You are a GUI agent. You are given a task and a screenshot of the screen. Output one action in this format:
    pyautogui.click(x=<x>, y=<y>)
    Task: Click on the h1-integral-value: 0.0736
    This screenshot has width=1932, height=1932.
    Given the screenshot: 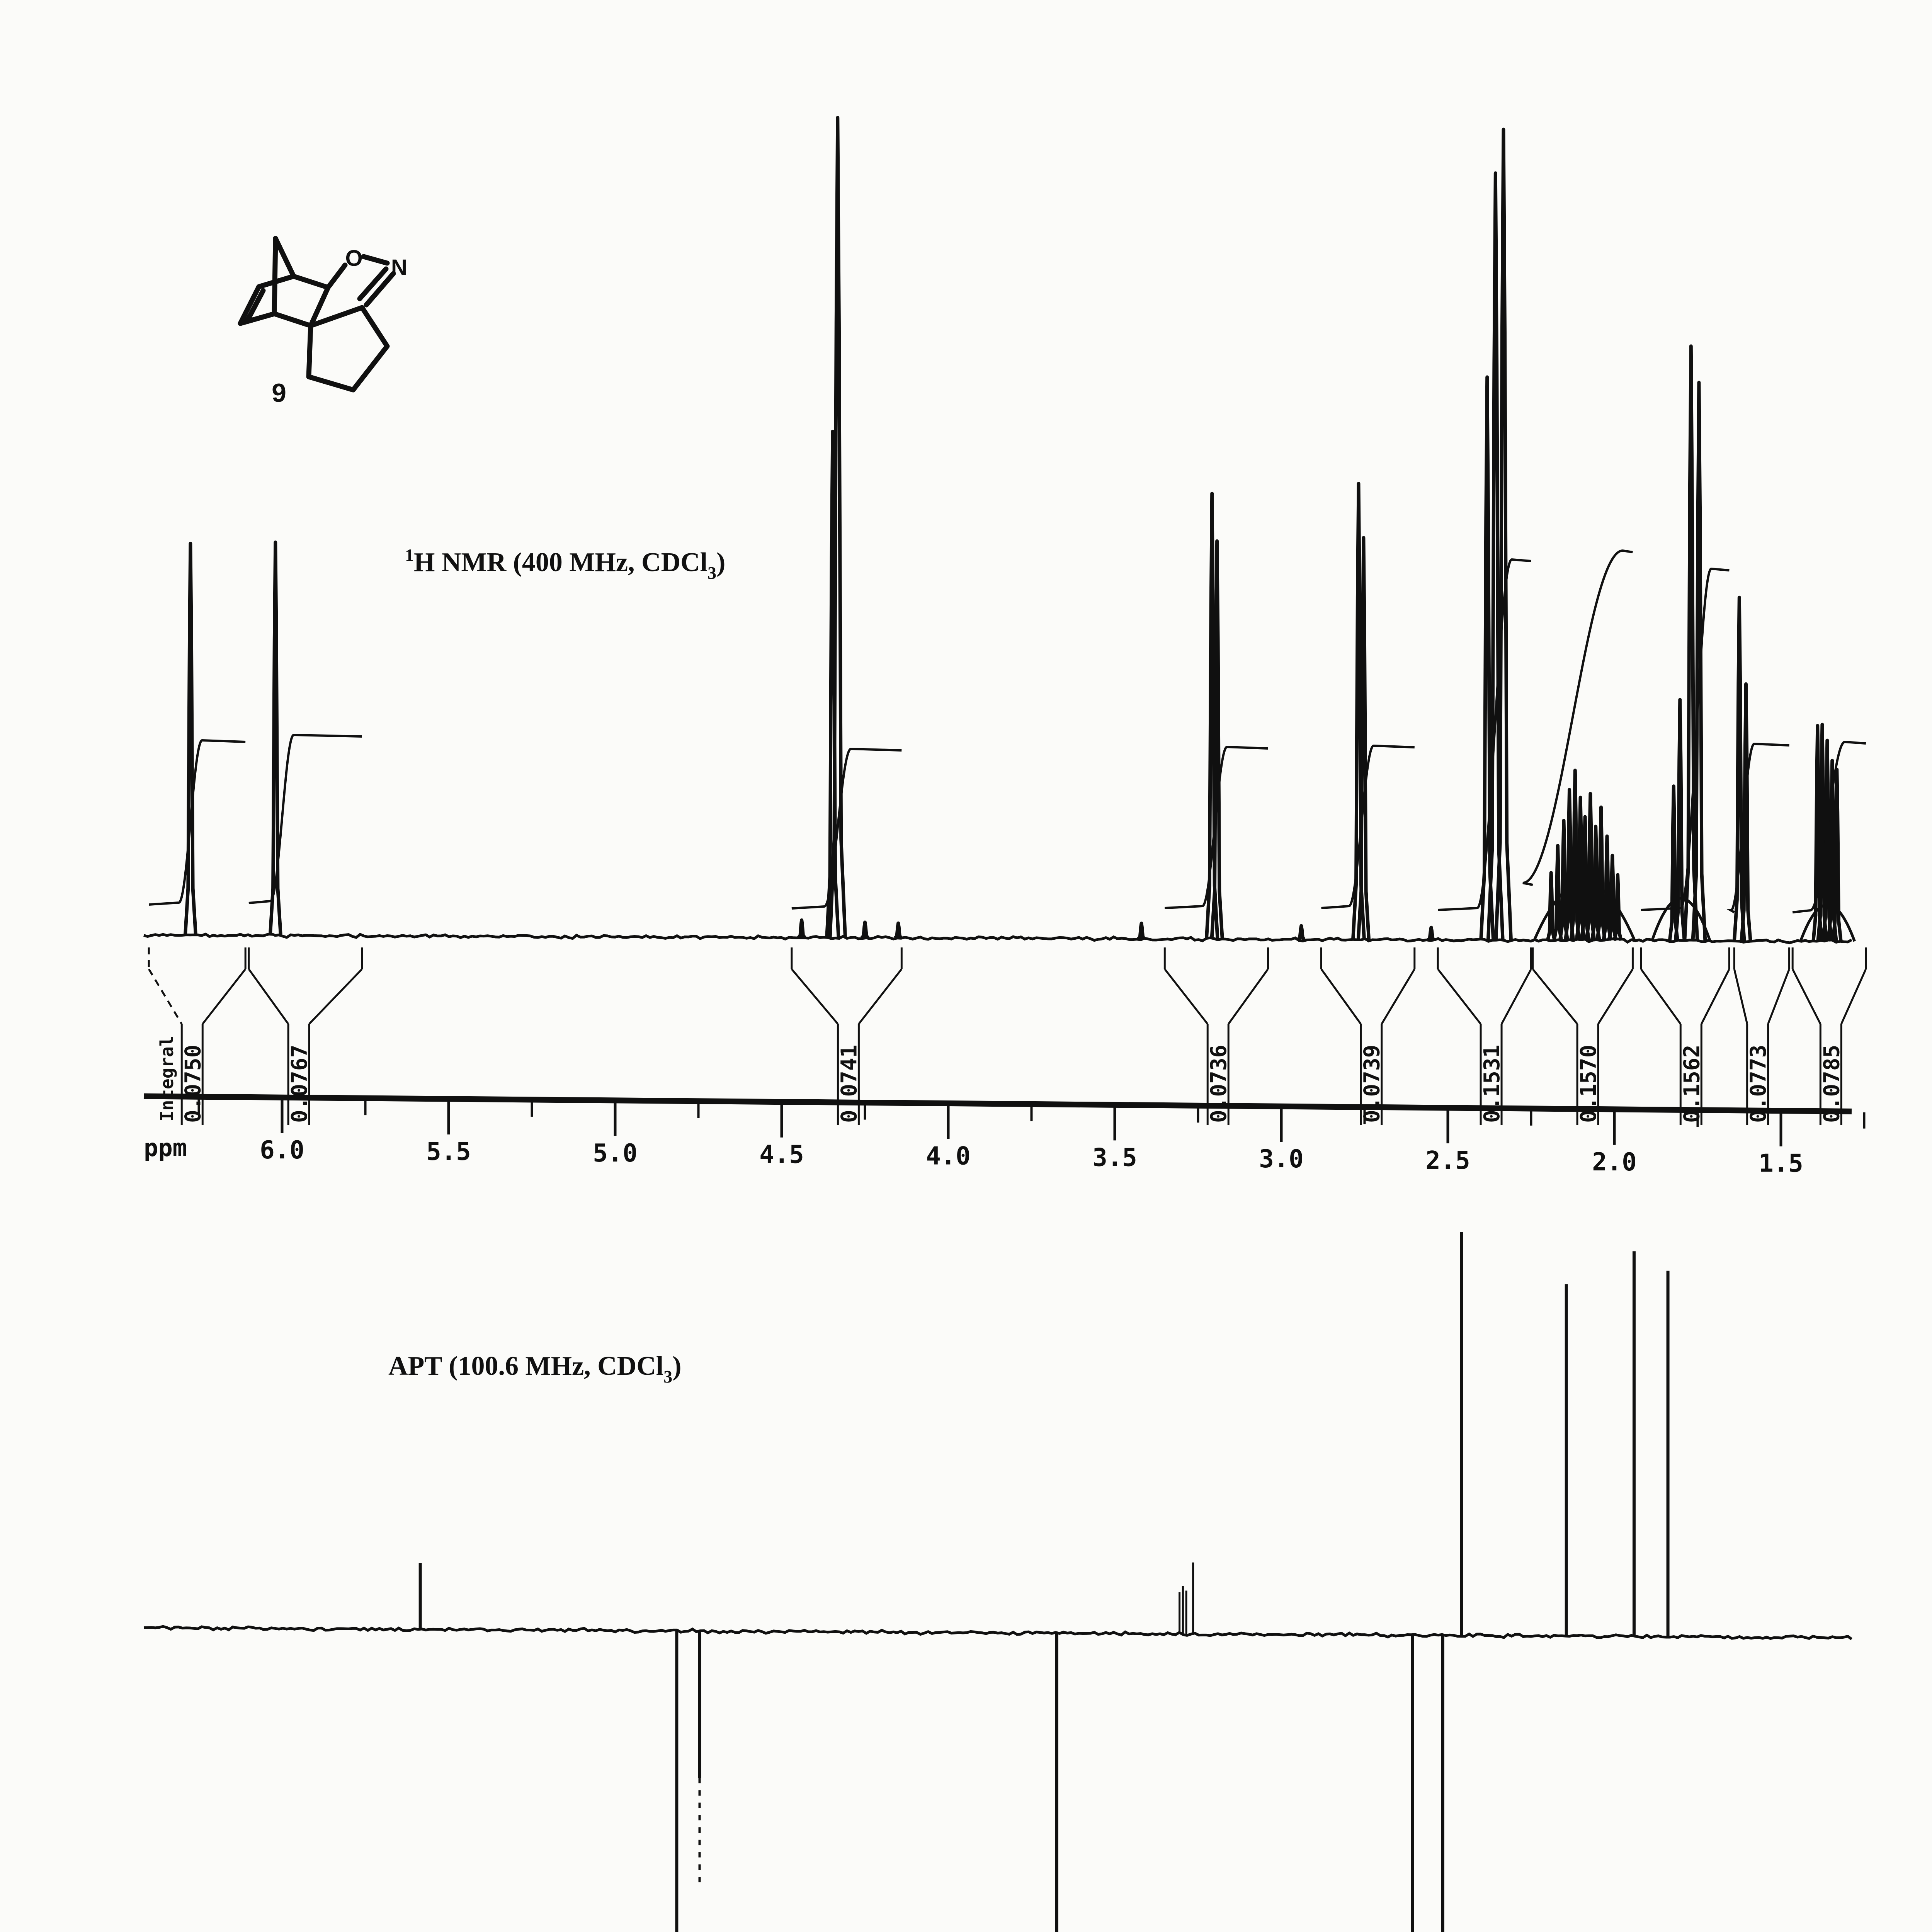 What is the action you would take?
    pyautogui.click(x=1219, y=1084)
    